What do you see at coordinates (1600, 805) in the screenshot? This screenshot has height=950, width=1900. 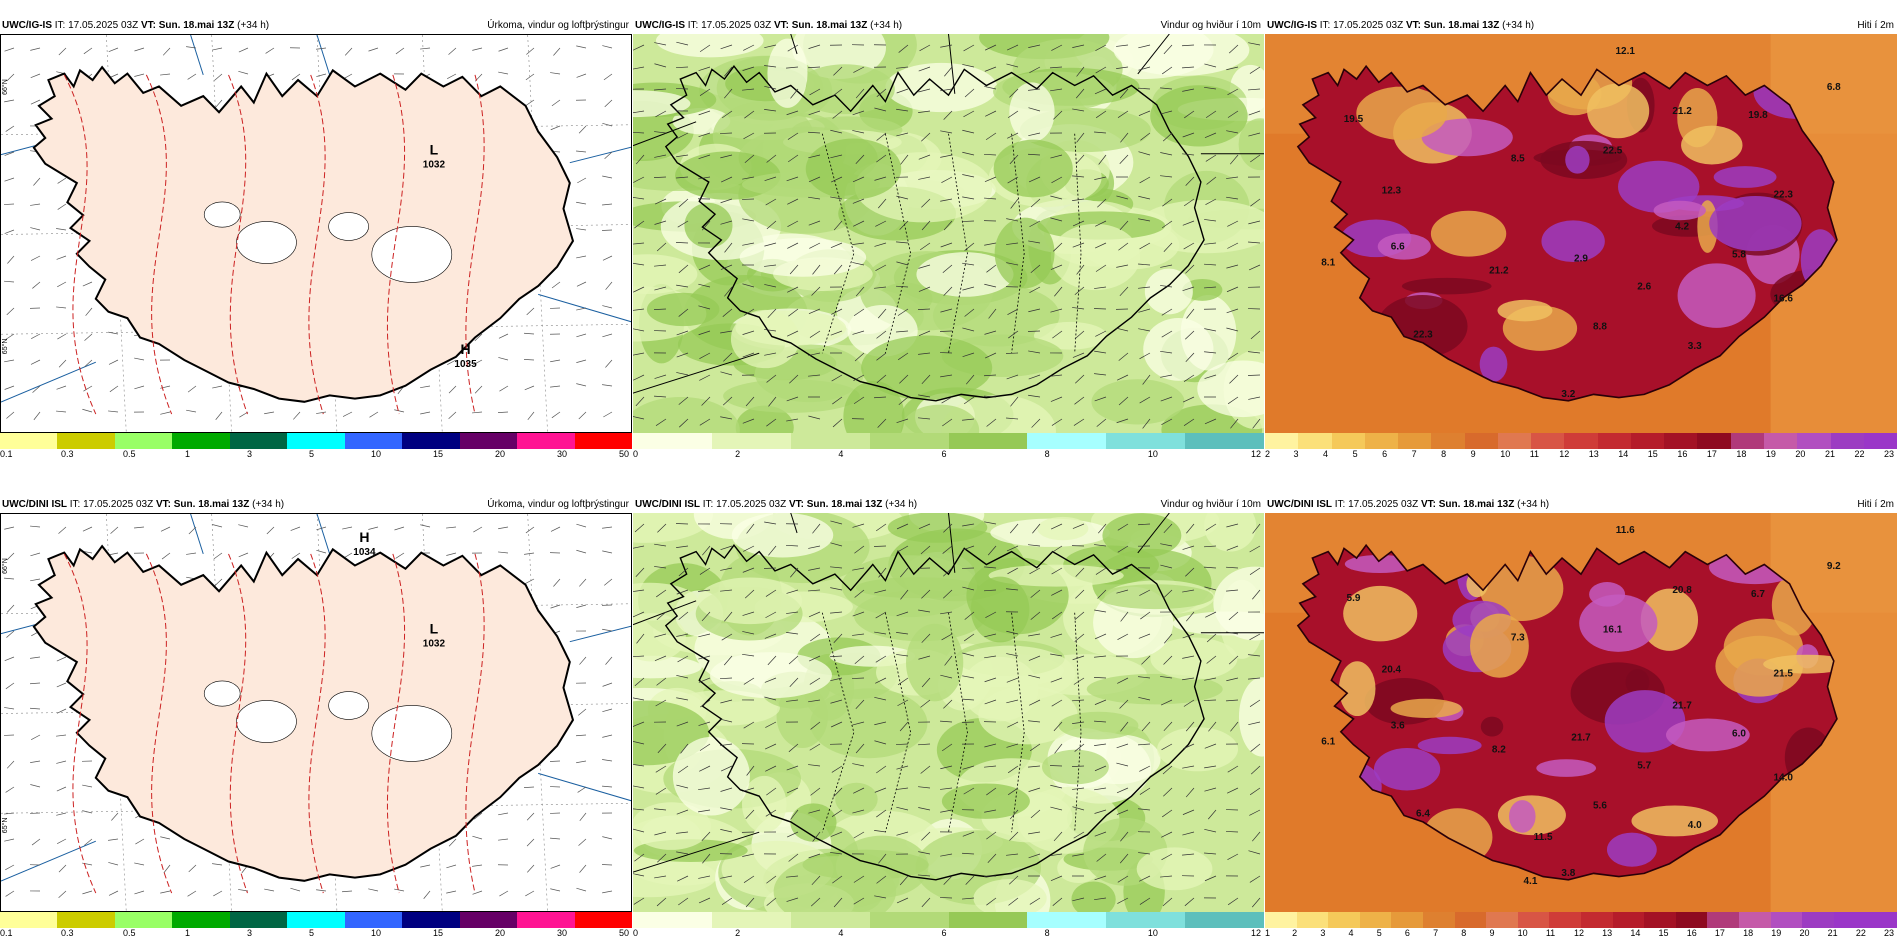 I see `temperature-point-value: 5.6` at bounding box center [1600, 805].